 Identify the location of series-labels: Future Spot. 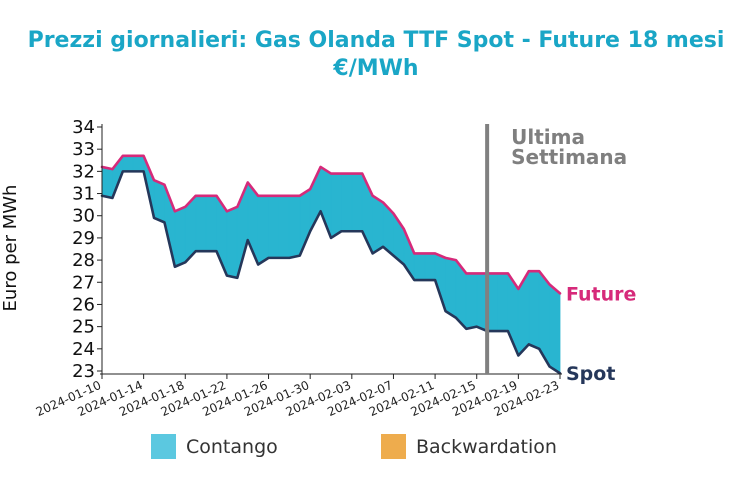
(601, 334).